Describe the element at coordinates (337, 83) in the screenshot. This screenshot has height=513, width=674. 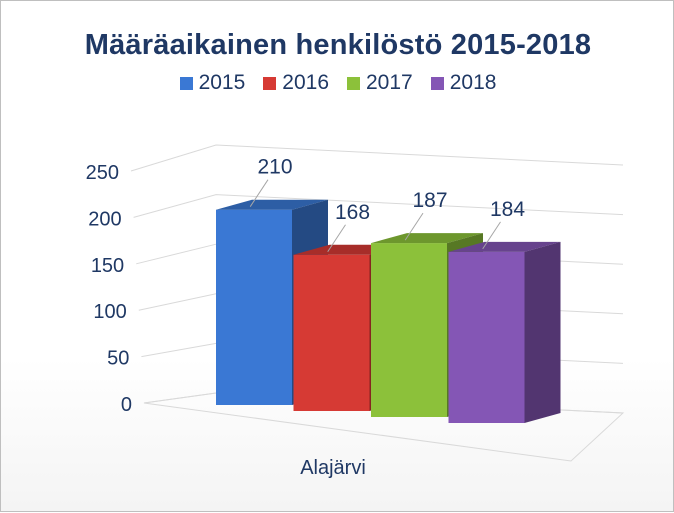
I see `chart-legend: 2015 2016 2017 2018` at that location.